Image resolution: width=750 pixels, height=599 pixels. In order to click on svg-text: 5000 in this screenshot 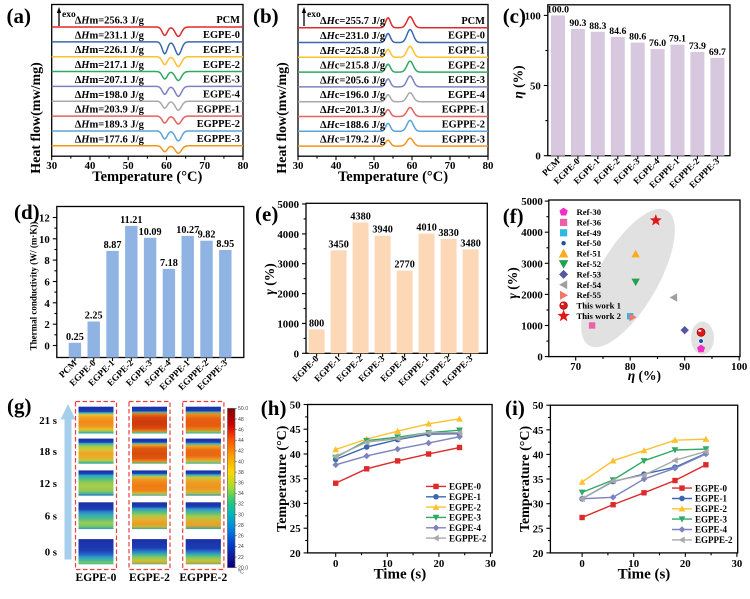, I will do `click(288, 205)`.